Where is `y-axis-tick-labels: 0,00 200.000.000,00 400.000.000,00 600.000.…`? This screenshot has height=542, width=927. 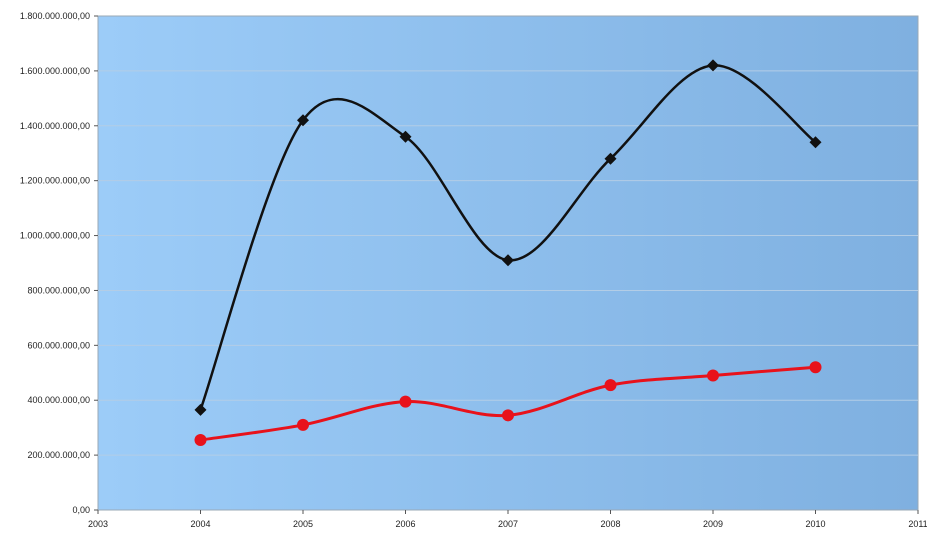 y-axis-tick-labels: 0,00 200.000.000,00 400.000.000,00 600.000.… is located at coordinates (59, 263).